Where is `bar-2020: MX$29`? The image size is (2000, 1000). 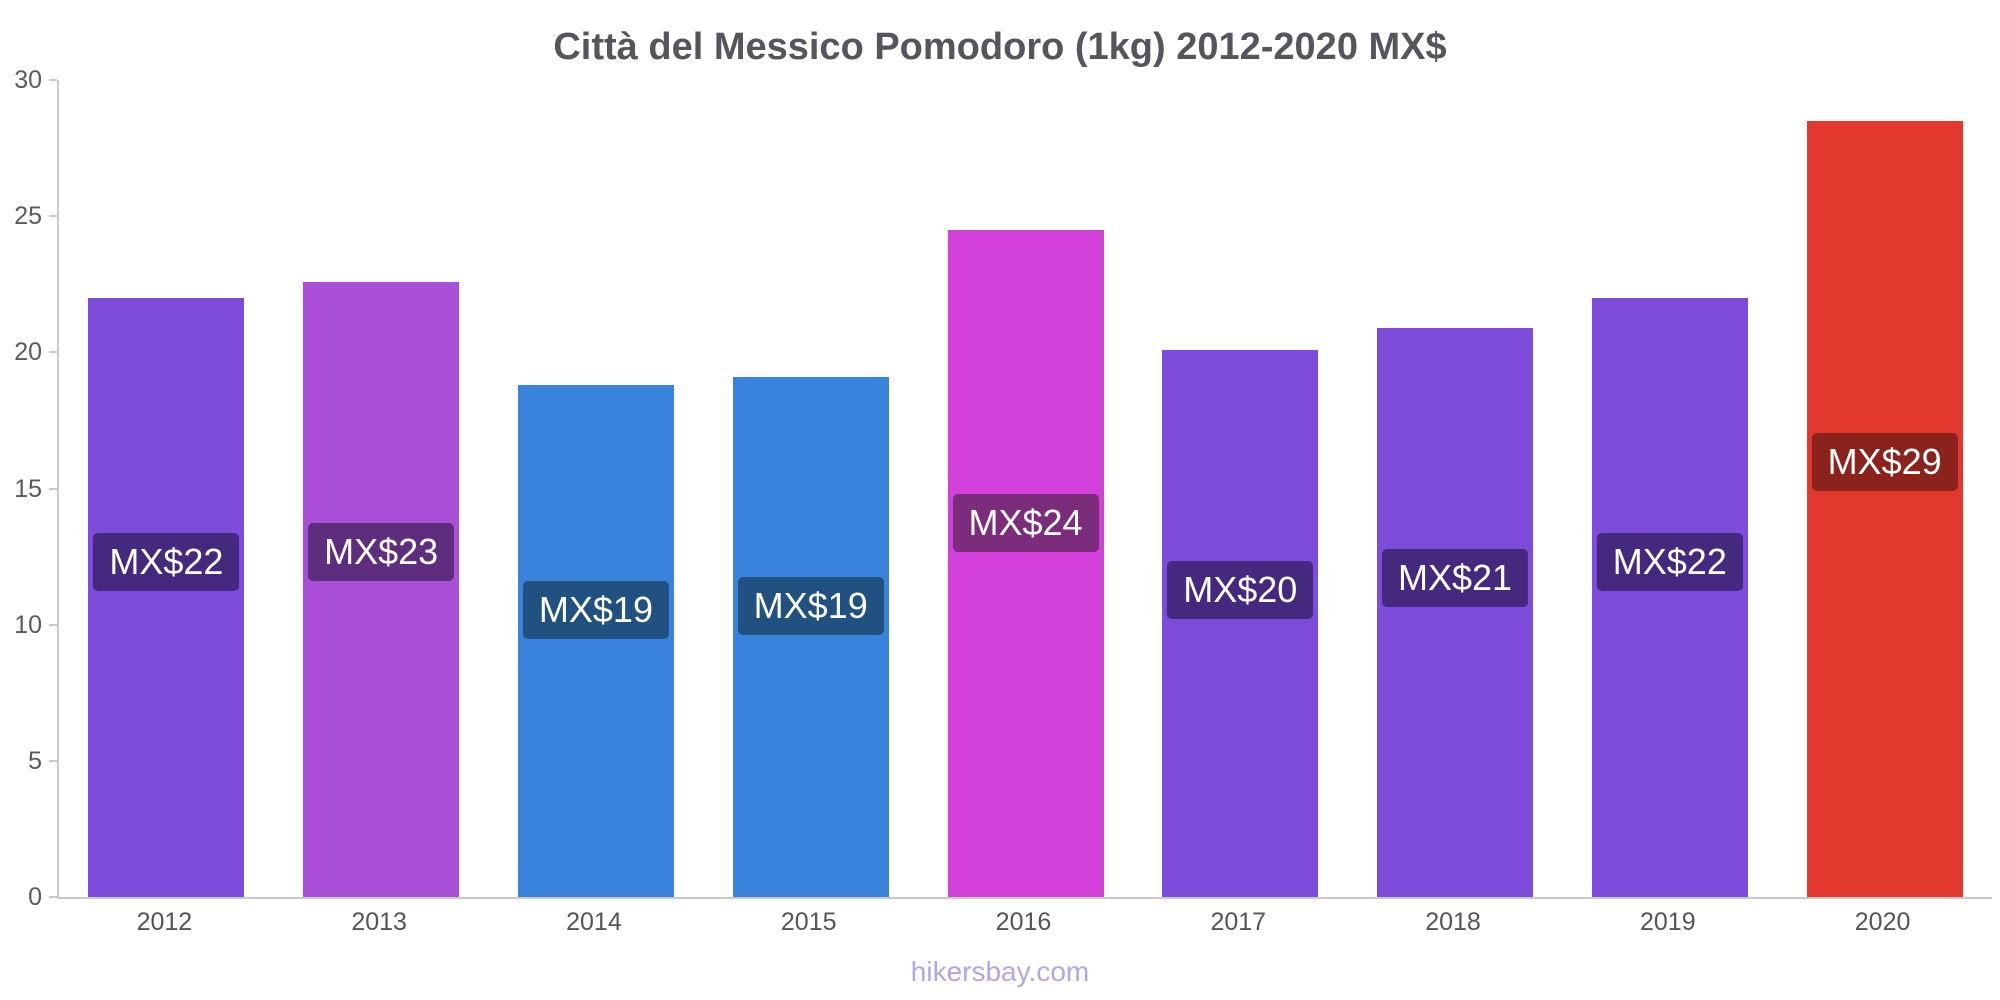
bar-2020: MX$29 is located at coordinates (1884, 508).